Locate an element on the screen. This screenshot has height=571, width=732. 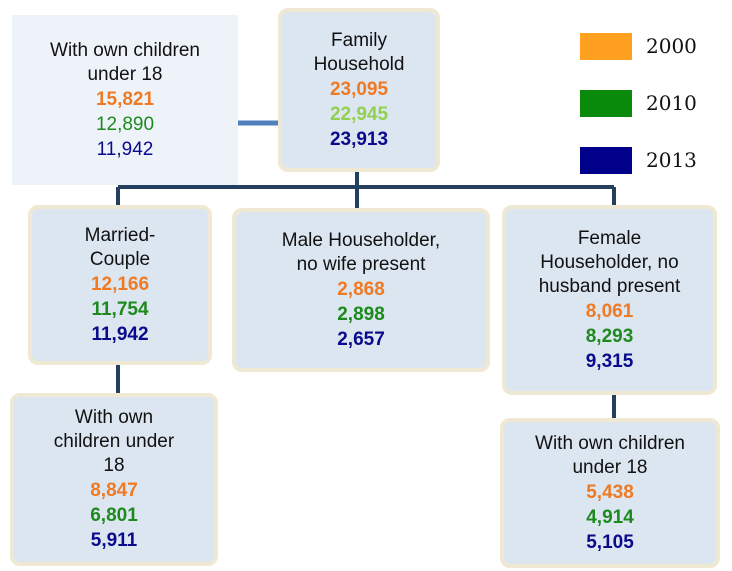
node-box: With own children under 18 5,438 4,914 5,105 is located at coordinates (610, 493).